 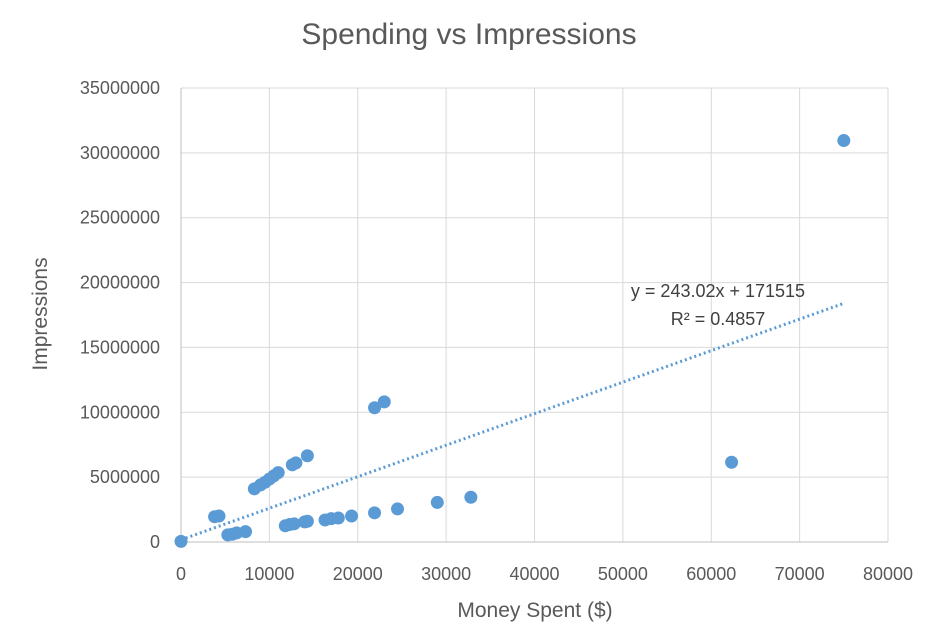 I want to click on x-tick-label: 70000, so click(x=800, y=574).